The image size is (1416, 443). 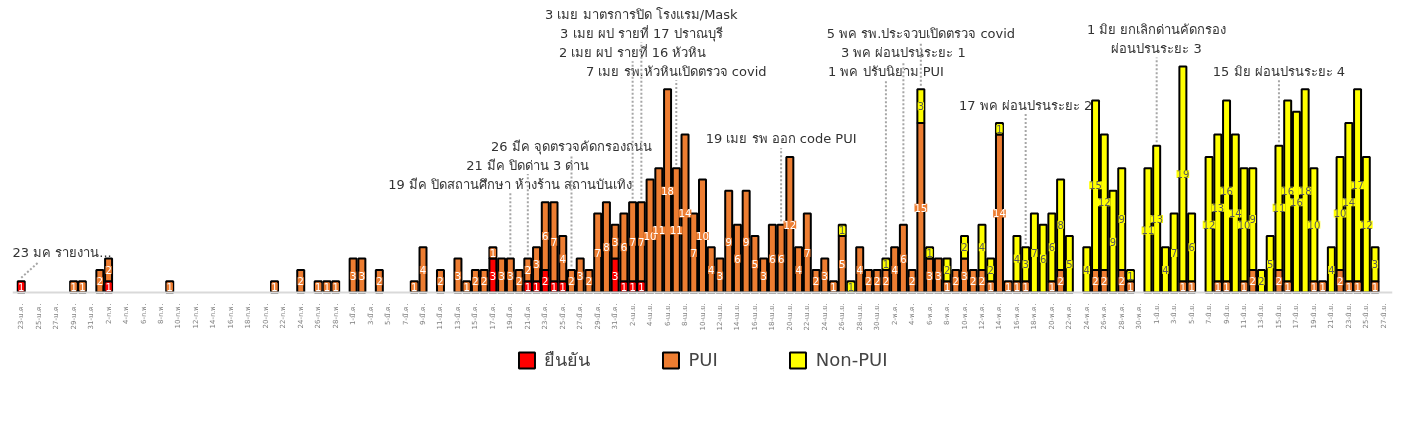 I want to click on annotation: 19 มีค ปิดสถานศึกษา ห้างร้าน สถานบันเทิง, so click(x=510, y=184).